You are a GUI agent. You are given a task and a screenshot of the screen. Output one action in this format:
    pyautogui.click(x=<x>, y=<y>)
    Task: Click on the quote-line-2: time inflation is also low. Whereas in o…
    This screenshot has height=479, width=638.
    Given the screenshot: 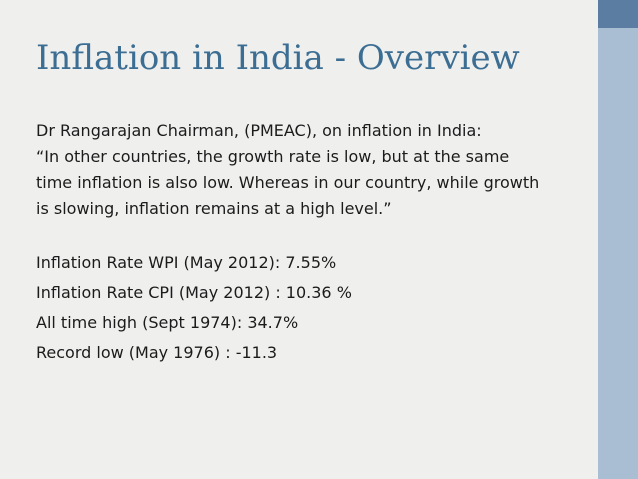 What is the action you would take?
    pyautogui.click(x=288, y=182)
    